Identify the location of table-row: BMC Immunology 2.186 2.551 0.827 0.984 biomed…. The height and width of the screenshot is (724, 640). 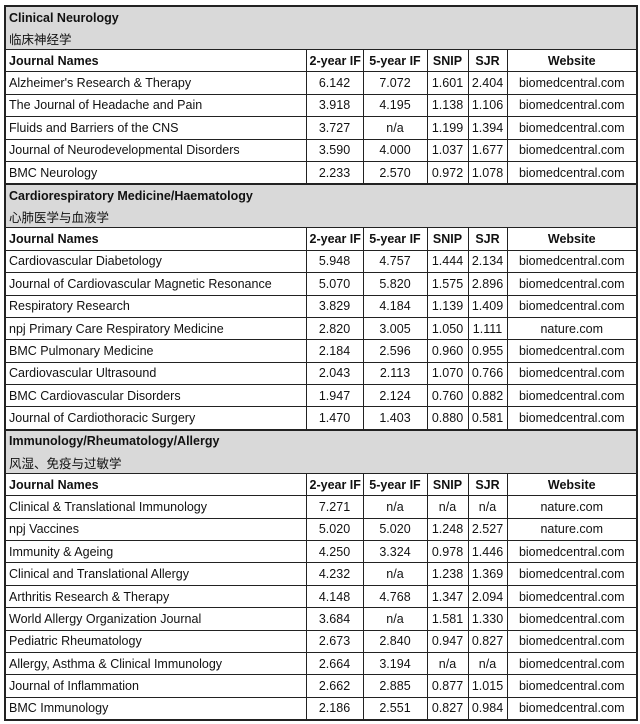
(321, 708).